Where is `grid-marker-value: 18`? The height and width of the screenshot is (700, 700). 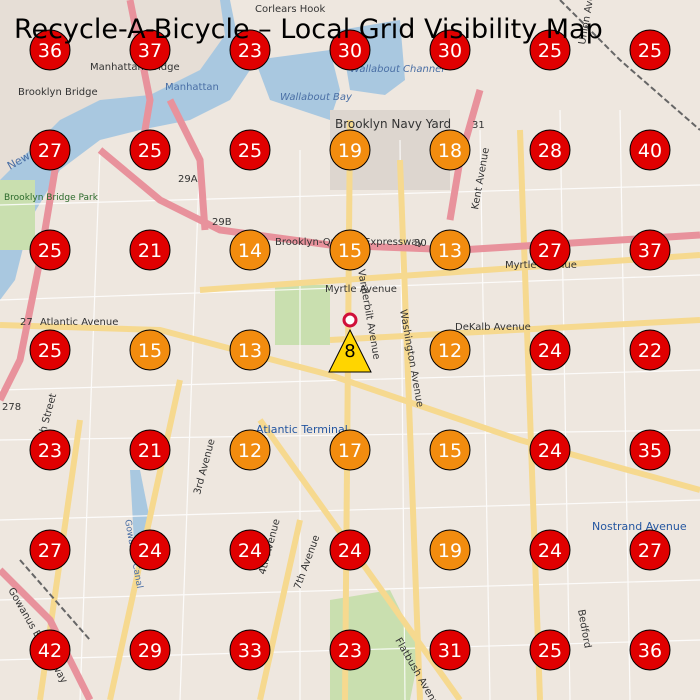
grid-marker-value: 18 is located at coordinates (450, 151).